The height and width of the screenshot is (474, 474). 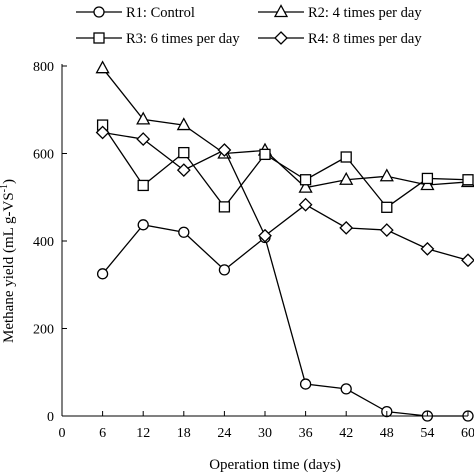 I want to click on y-axis-title-close: ), so click(x=9, y=181).